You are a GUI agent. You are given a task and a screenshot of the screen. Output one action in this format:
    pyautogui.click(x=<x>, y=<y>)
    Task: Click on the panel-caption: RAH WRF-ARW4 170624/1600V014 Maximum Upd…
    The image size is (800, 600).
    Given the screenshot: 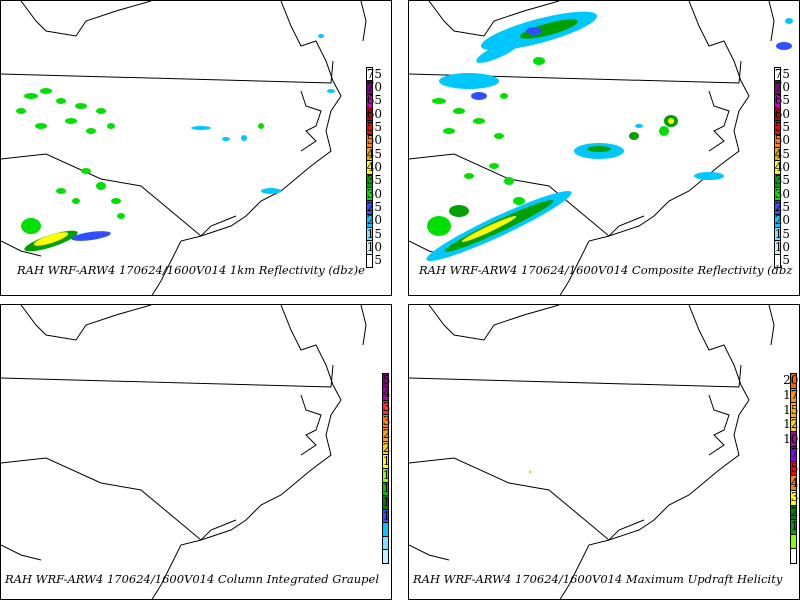 What is the action you would take?
    pyautogui.click(x=598, y=579)
    